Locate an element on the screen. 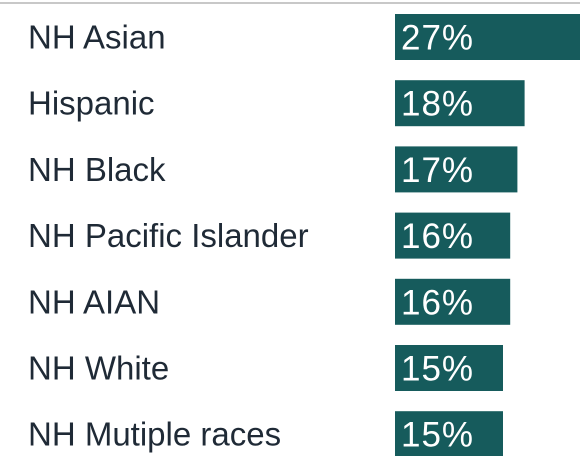 The width and height of the screenshot is (580, 456). category-label: NH Pacific Islander is located at coordinates (168, 235).